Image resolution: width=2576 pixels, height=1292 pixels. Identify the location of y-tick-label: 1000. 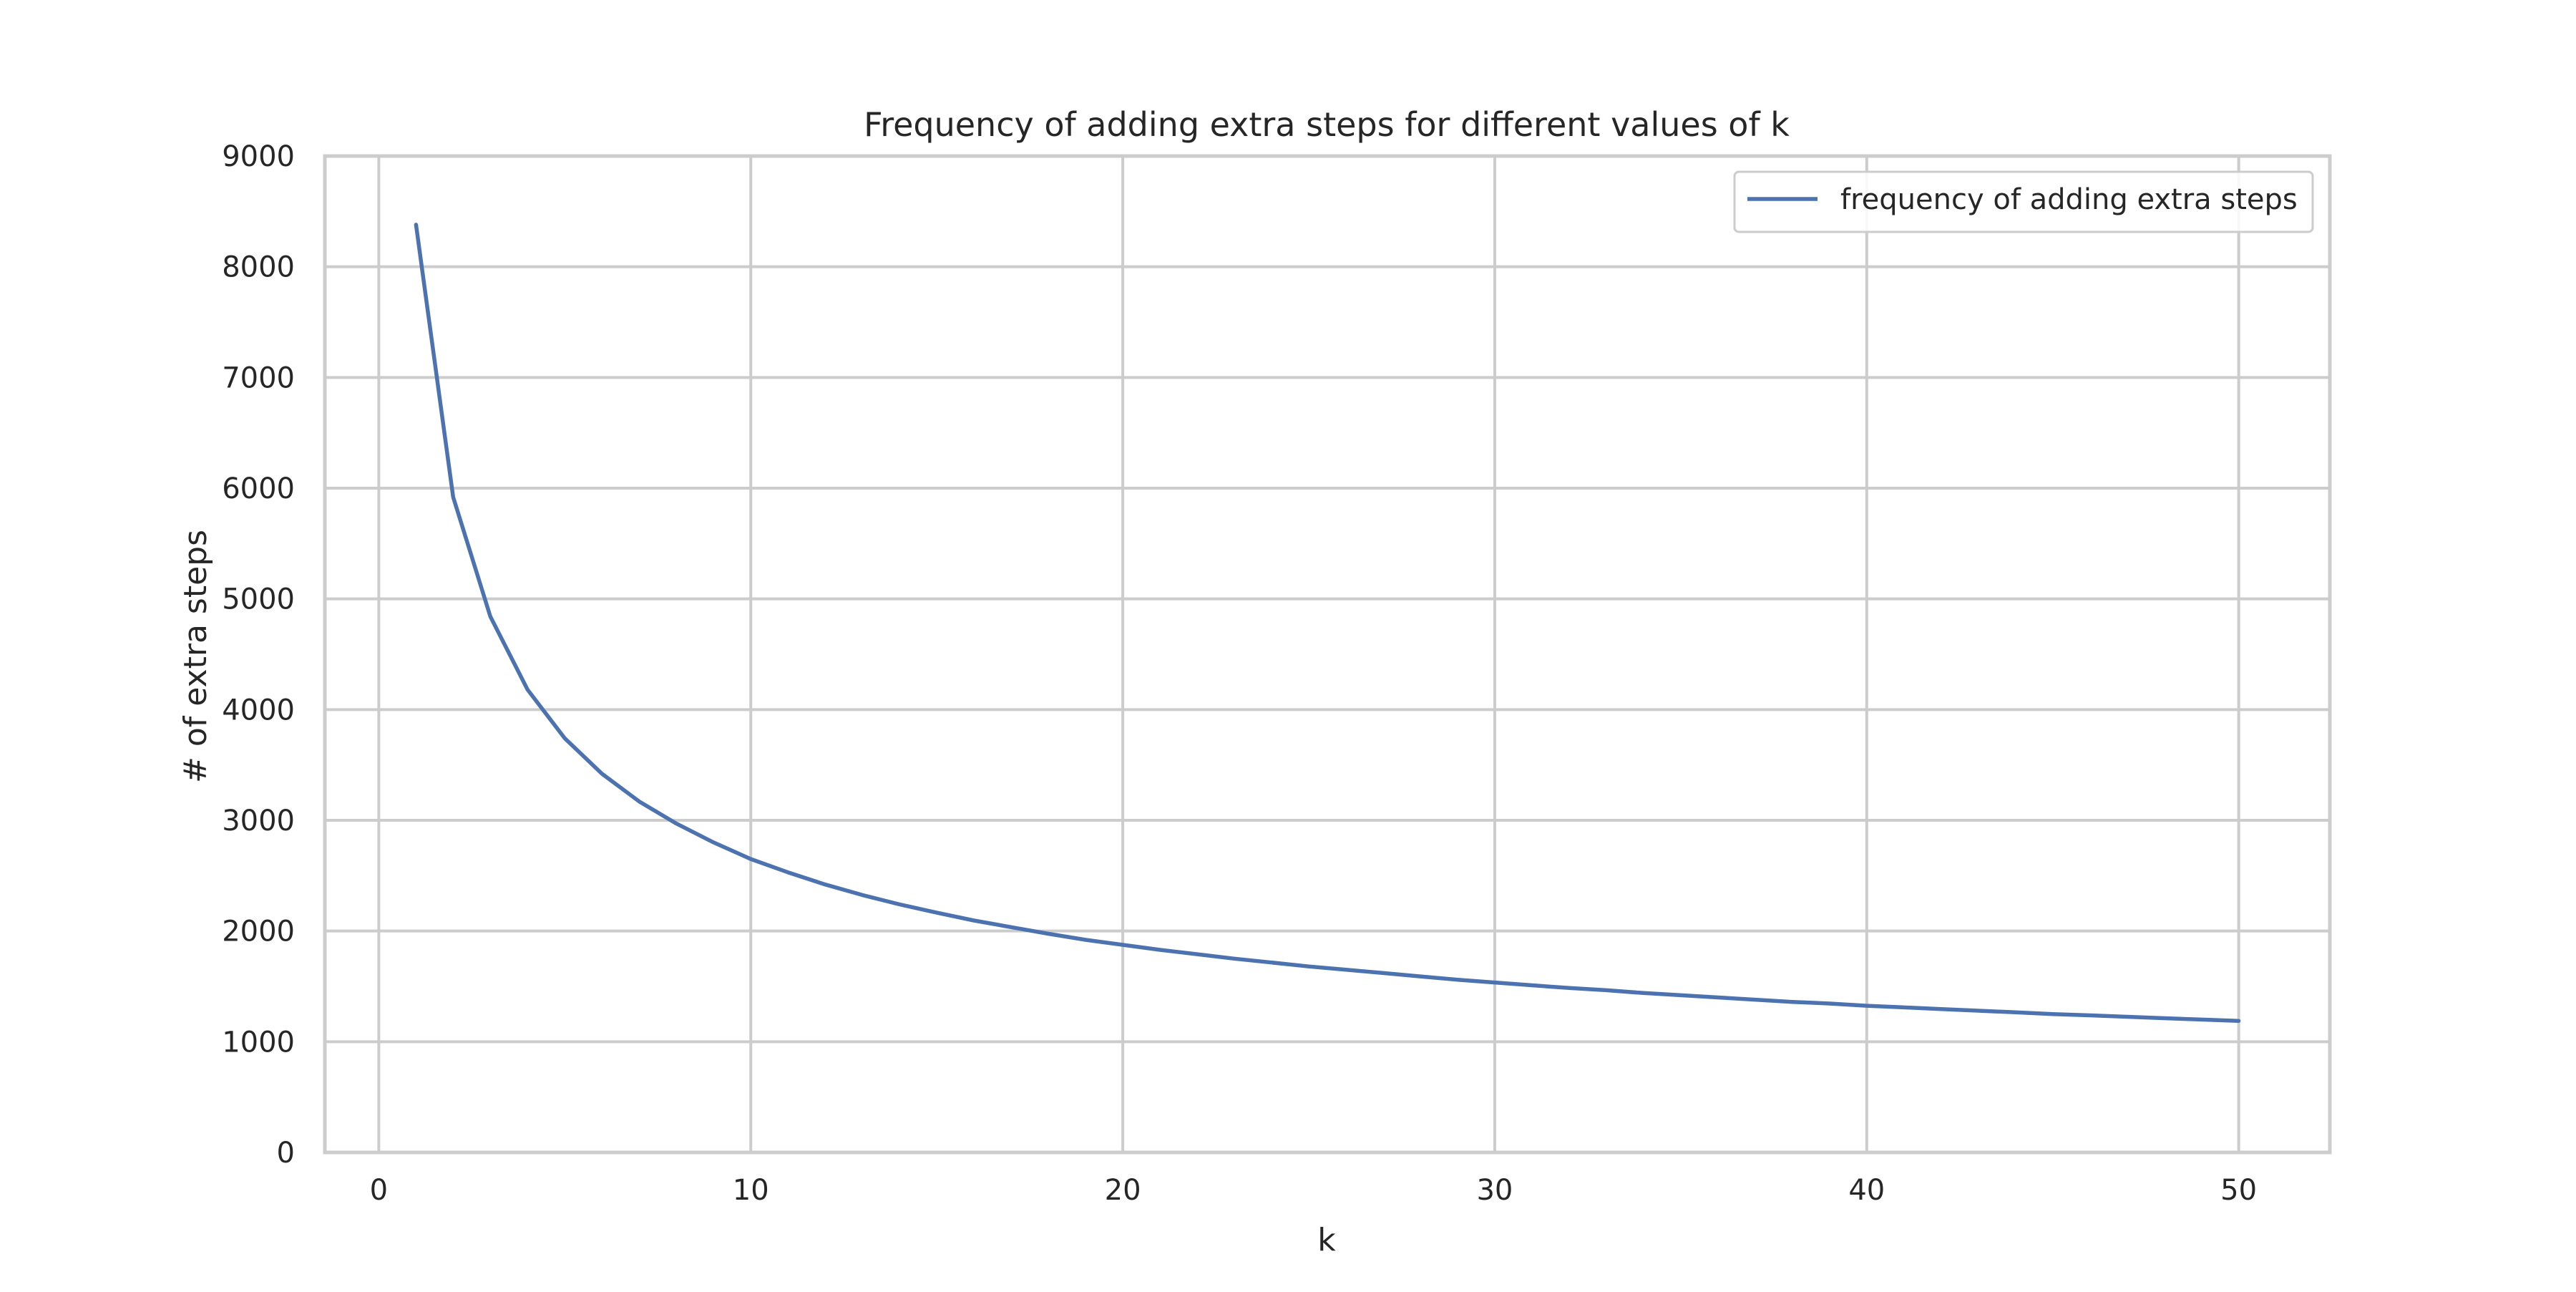
(258, 1042).